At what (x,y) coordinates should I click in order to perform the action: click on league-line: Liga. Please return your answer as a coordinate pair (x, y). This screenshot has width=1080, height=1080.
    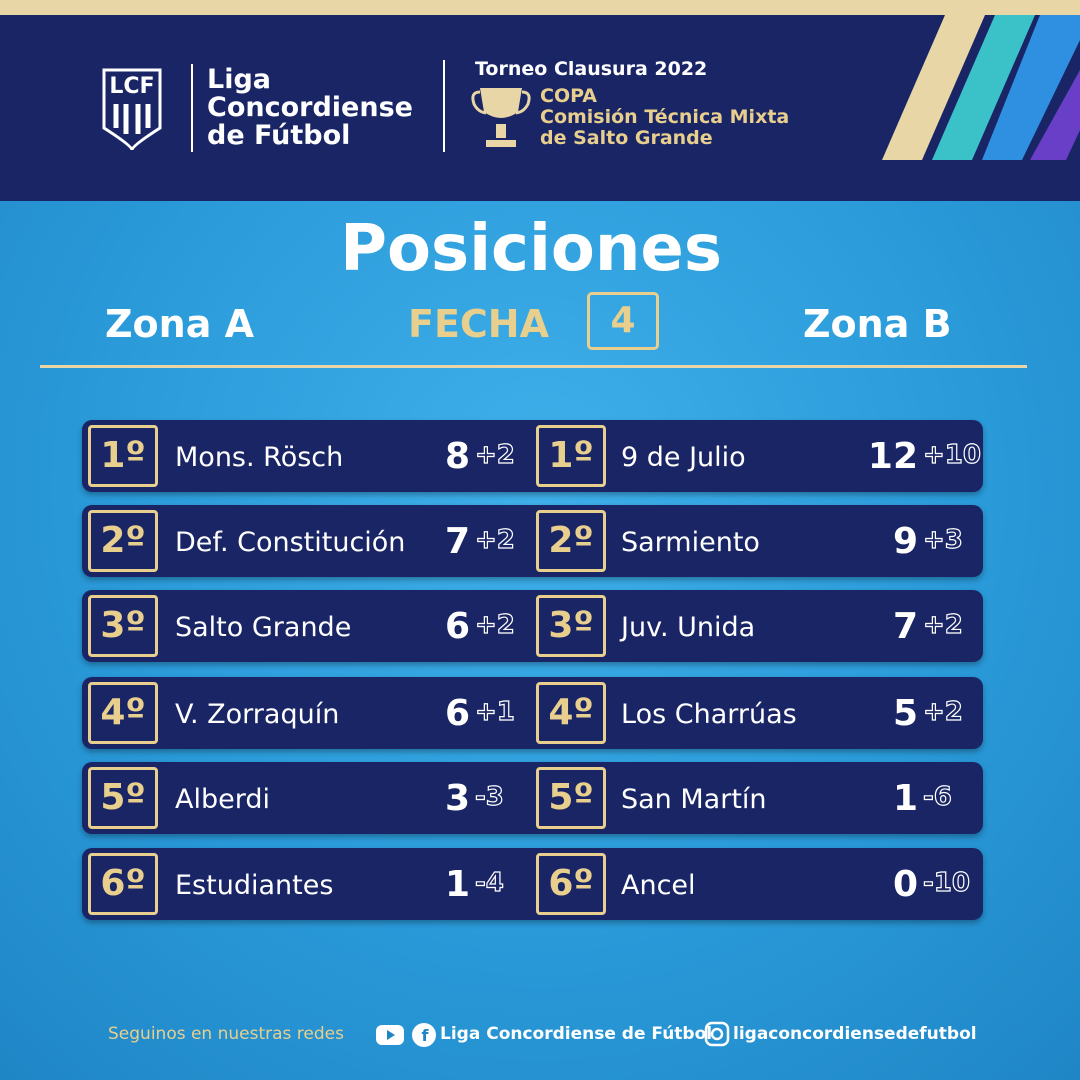
    Looking at the image, I should click on (239, 79).